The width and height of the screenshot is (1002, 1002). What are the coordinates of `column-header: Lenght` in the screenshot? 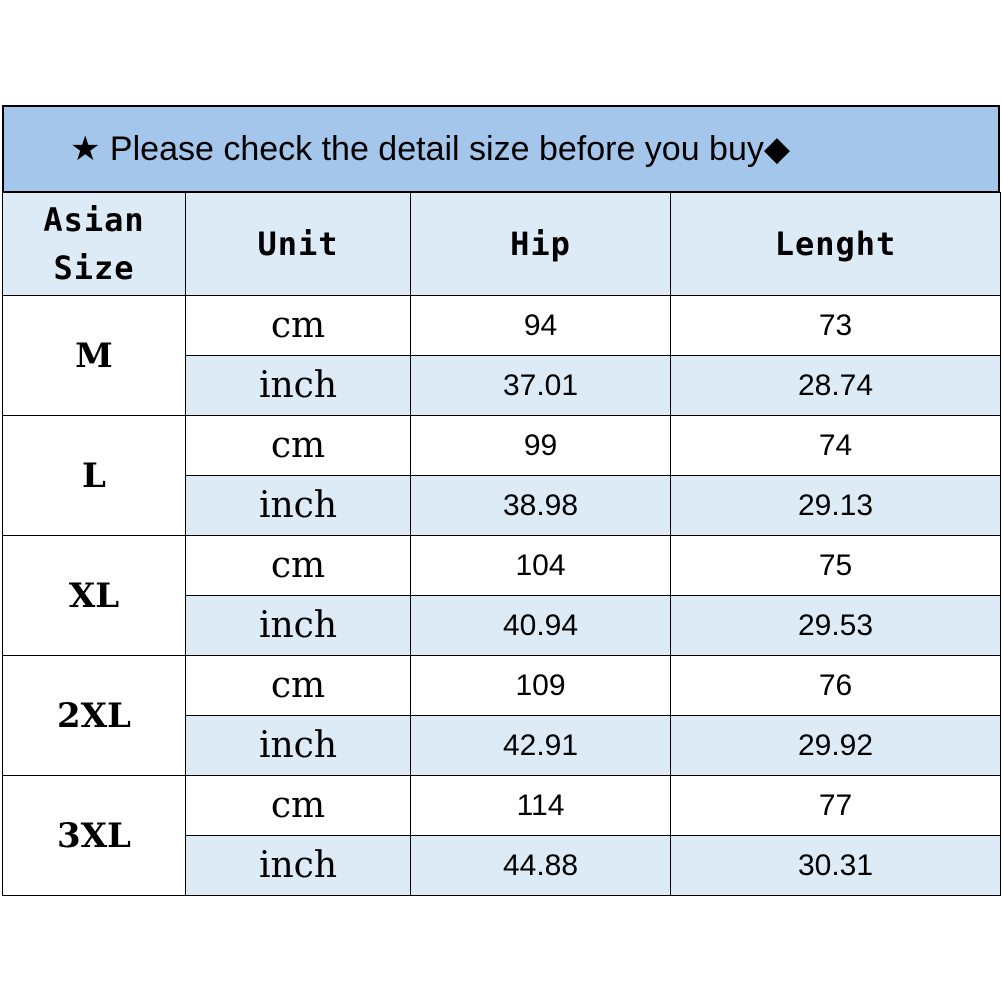 It's located at (835, 244).